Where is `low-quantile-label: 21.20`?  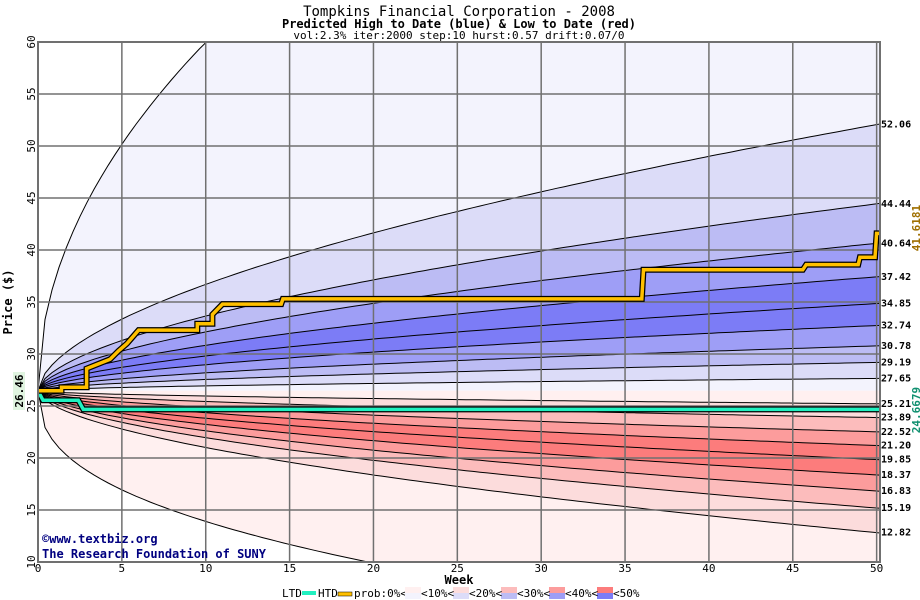 low-quantile-label: 21.20 is located at coordinates (896, 446).